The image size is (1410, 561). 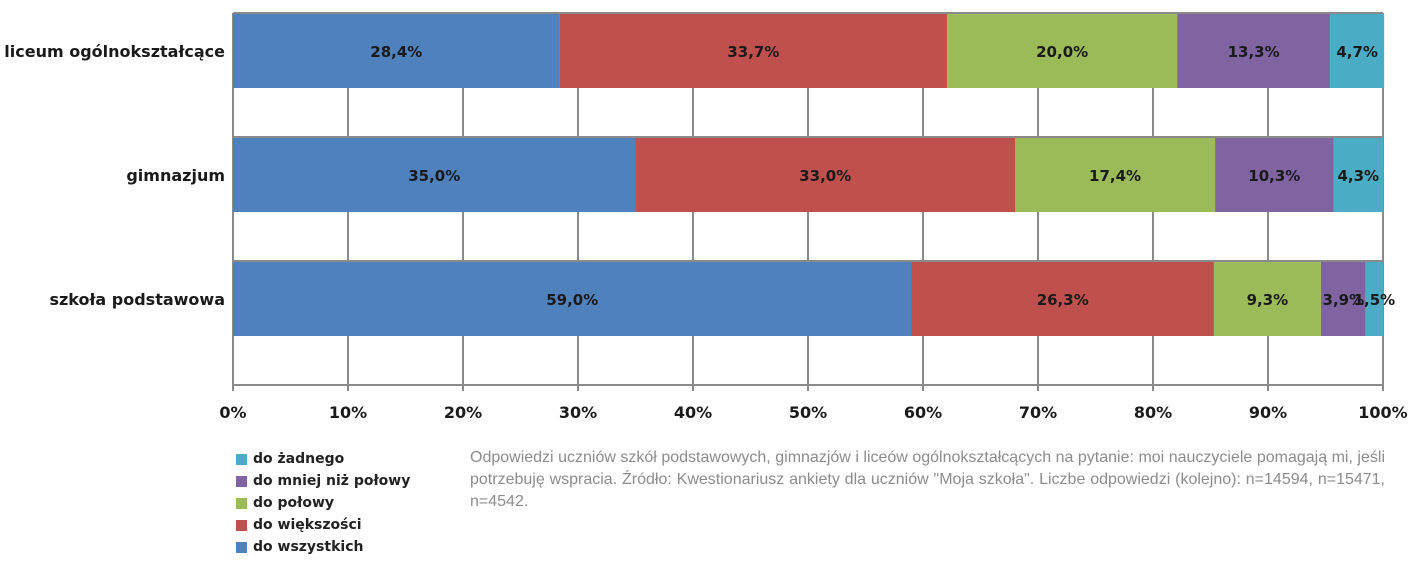 I want to click on legend-item-all: do wszystkich, so click(x=346, y=547).